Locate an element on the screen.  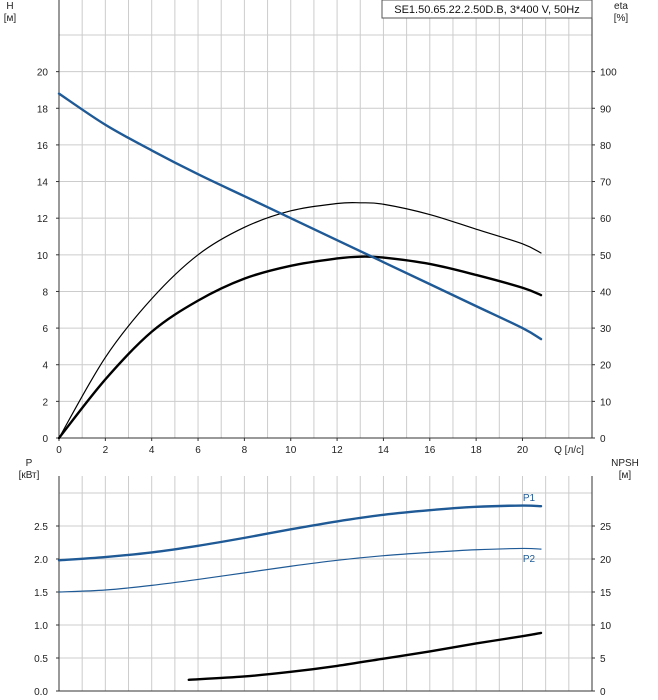
bottom-left-y-tick-label: 2.0 is located at coordinates (41, 560).